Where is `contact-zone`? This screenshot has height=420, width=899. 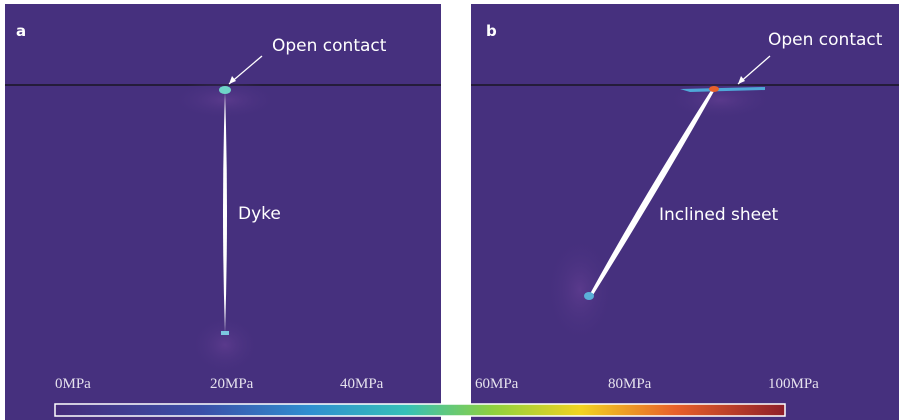
contact-zone is located at coordinates (722, 89).